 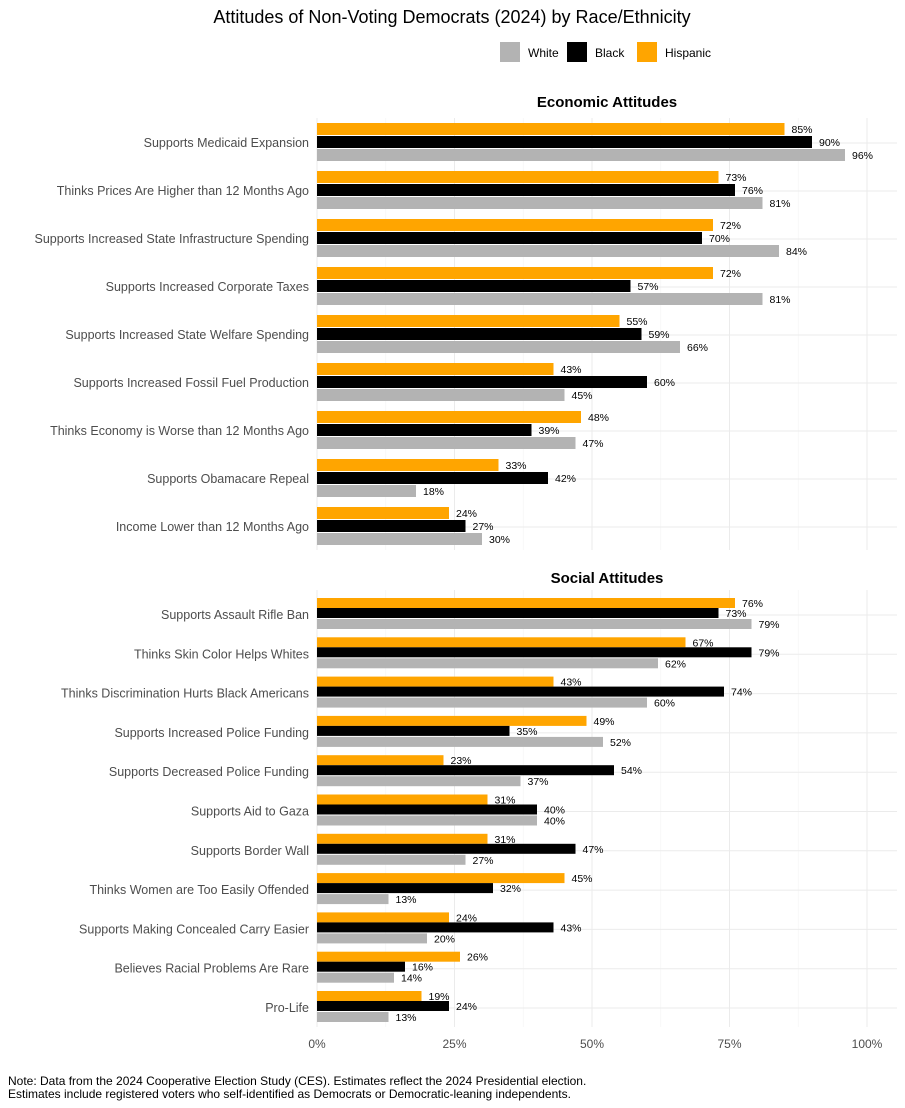 What do you see at coordinates (235, 615) in the screenshot?
I see `social-category-label: Supports Assault Rifle Ban` at bounding box center [235, 615].